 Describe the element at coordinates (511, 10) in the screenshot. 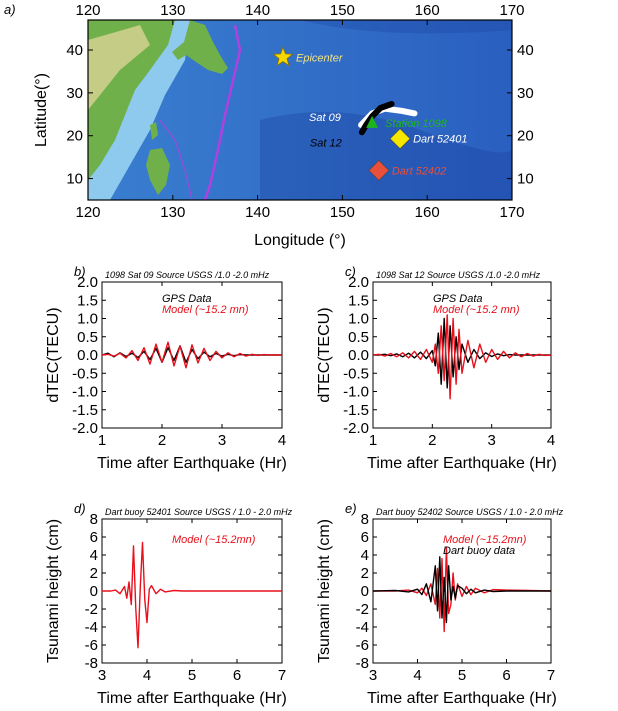

I see `map-lon-tick-top: 170` at that location.